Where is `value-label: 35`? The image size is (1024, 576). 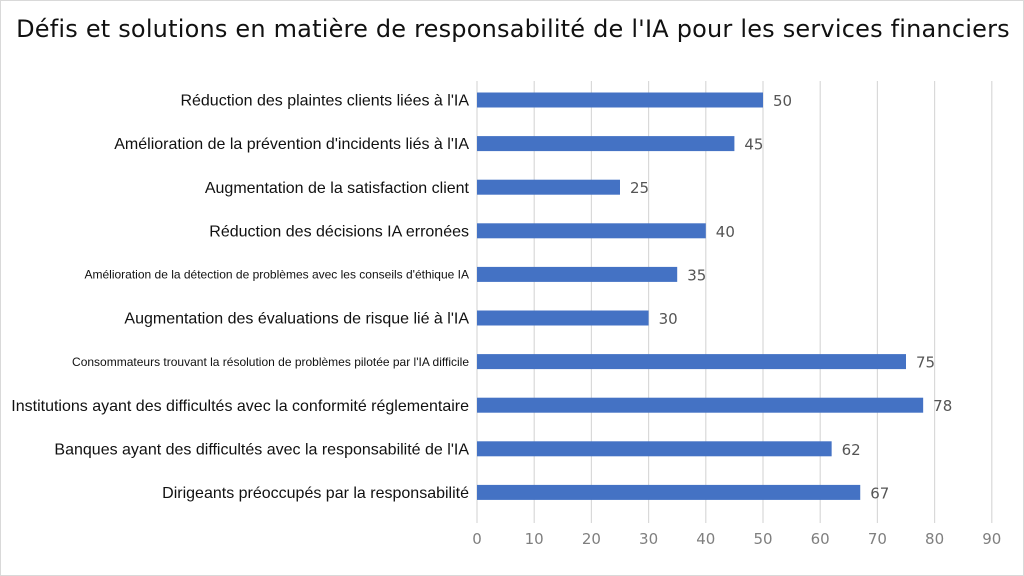
value-label: 35 is located at coordinates (696, 275).